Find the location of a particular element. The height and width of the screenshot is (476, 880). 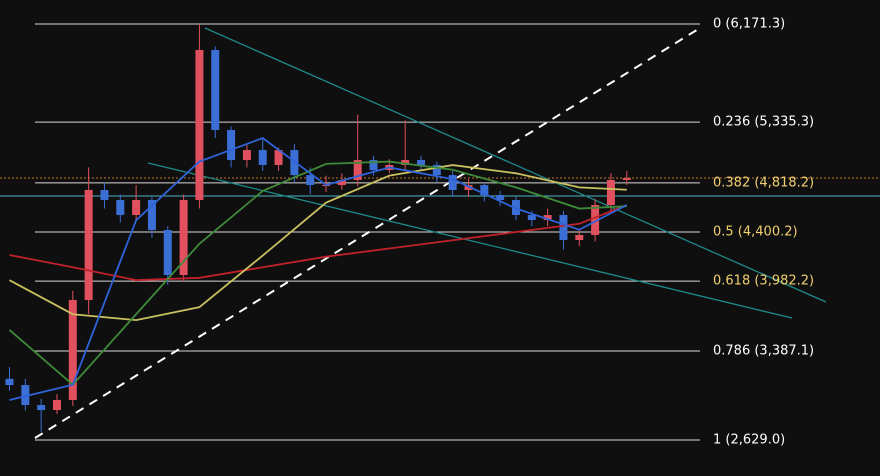

fib-level-label: 1 (2,629.0) is located at coordinates (749, 440).